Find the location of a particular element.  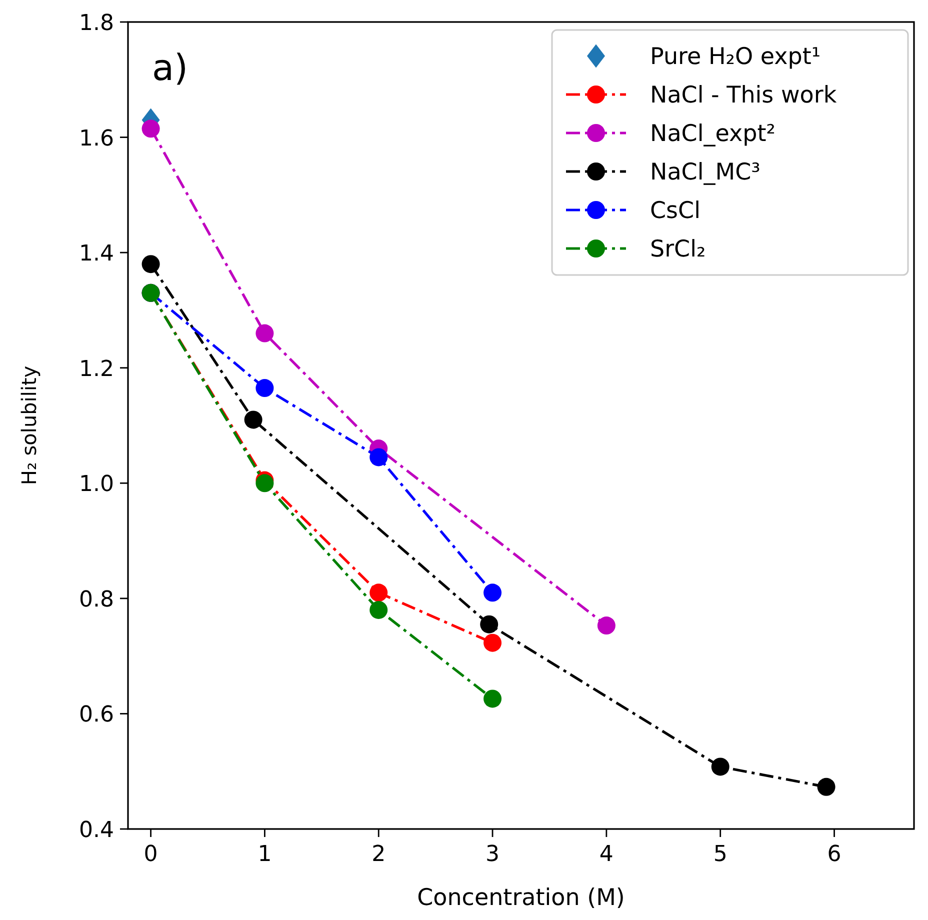

legend-label: NaCl_MC³ is located at coordinates (705, 173).